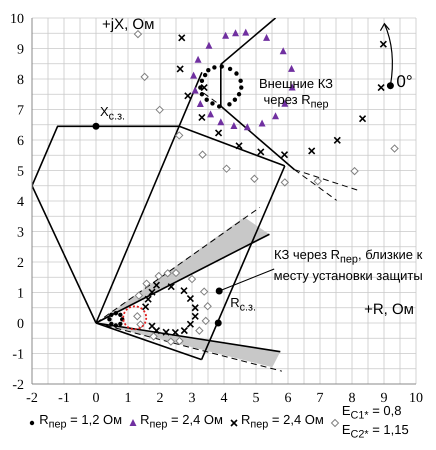 The width and height of the screenshot is (436, 450). I want to click on y-tick-label: 5, so click(20, 172).